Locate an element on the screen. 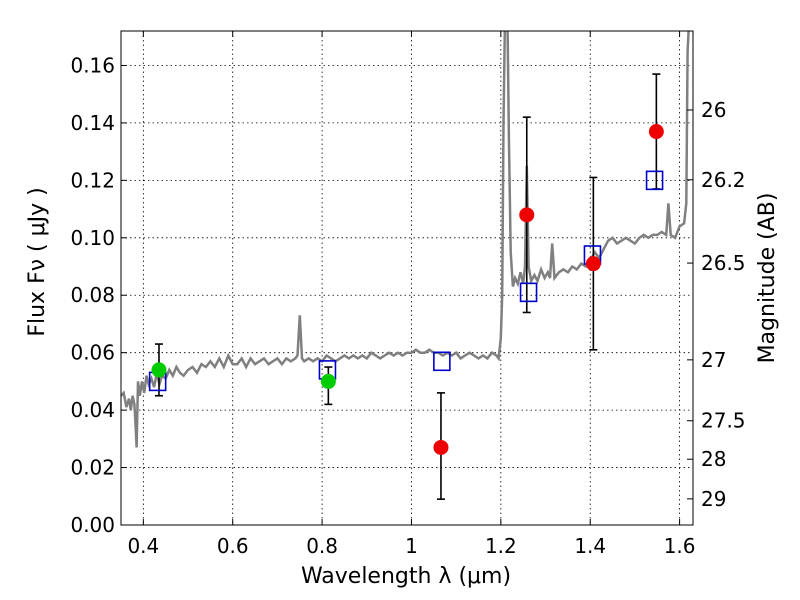  y-tick-label: 0.14 is located at coordinates (92, 123).